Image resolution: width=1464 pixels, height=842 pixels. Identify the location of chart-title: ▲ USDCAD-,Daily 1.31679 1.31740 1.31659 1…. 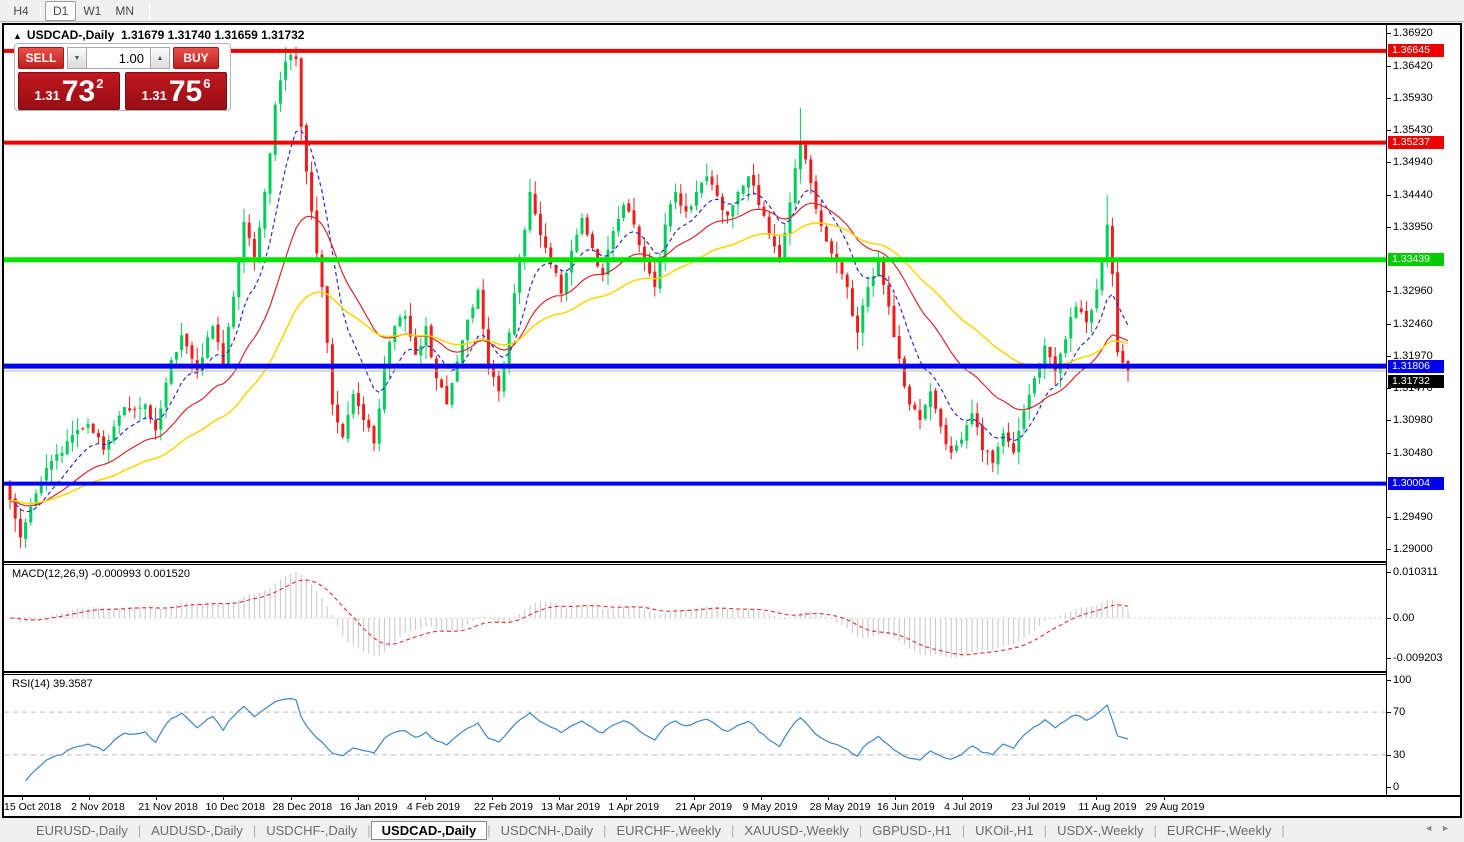
(159, 35).